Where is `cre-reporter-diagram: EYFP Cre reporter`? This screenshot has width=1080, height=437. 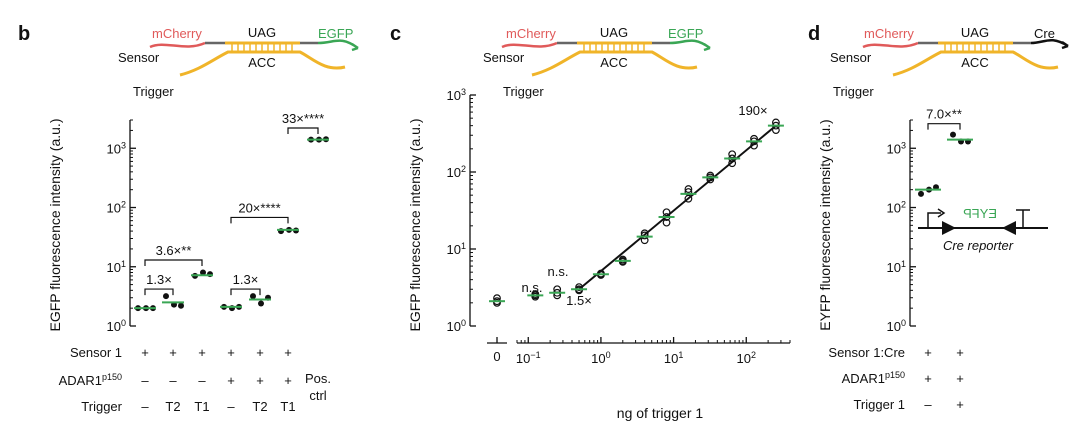 cre-reporter-diagram: EYFP Cre reporter is located at coordinates (983, 229).